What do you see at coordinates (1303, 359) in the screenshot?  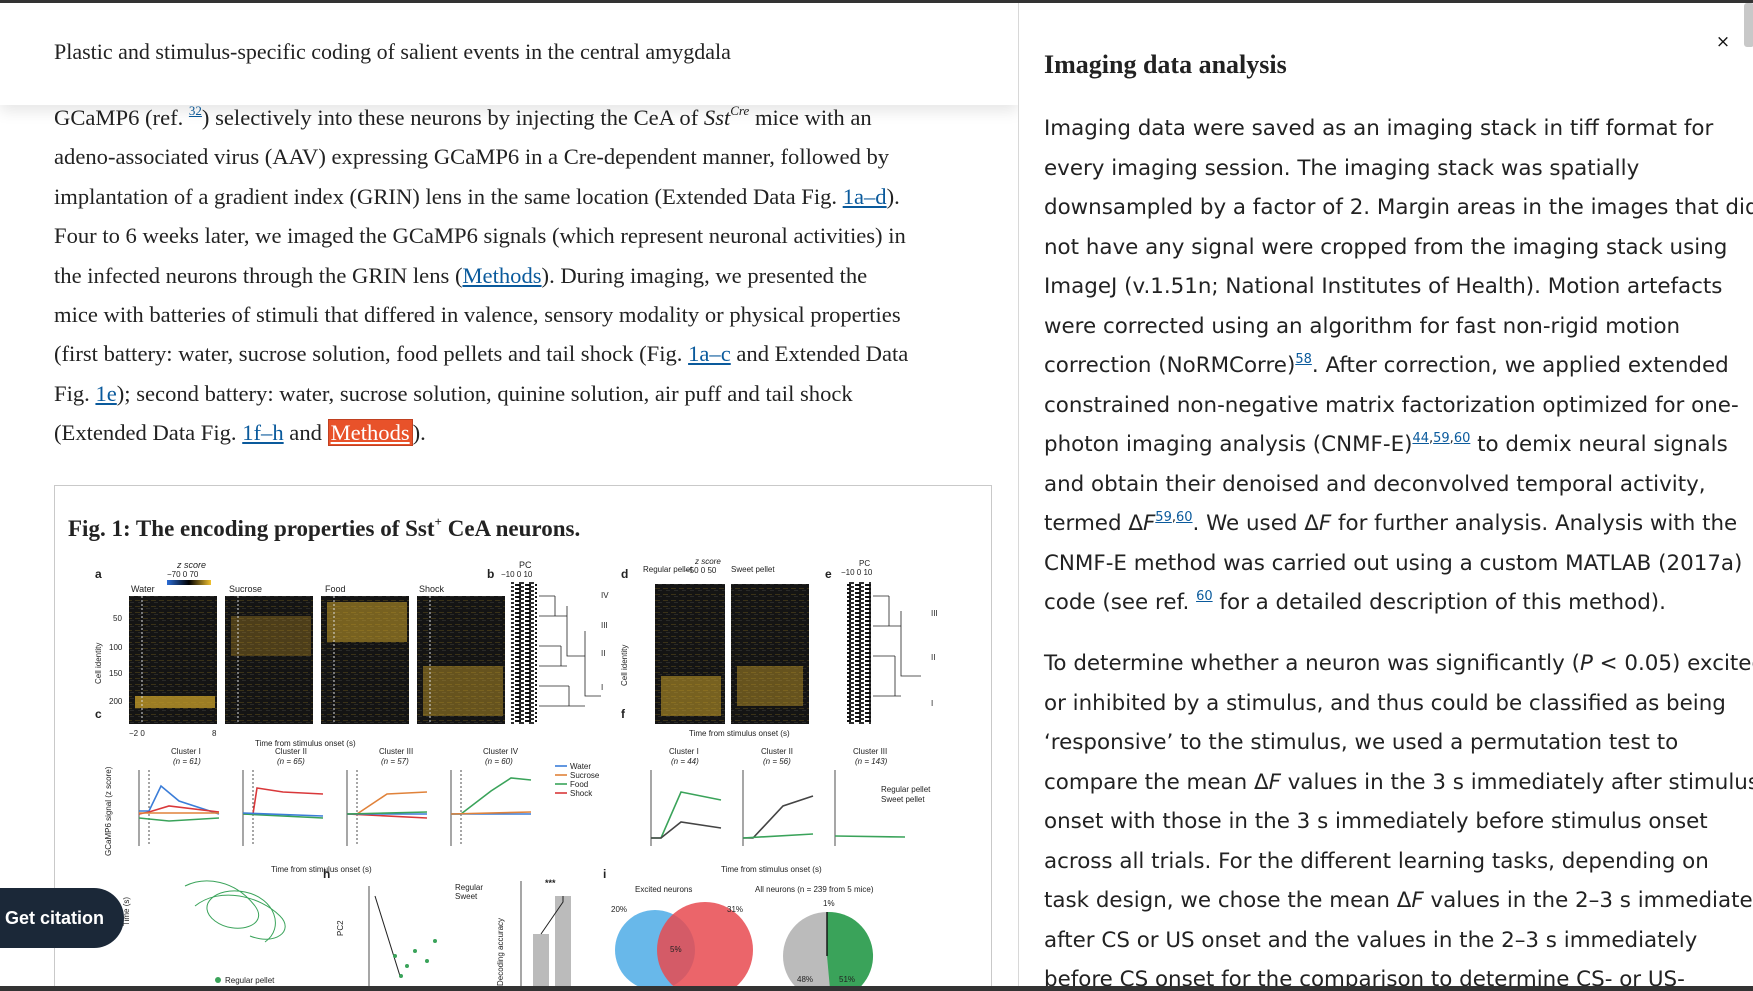 I see `ref-link: 58` at bounding box center [1303, 359].